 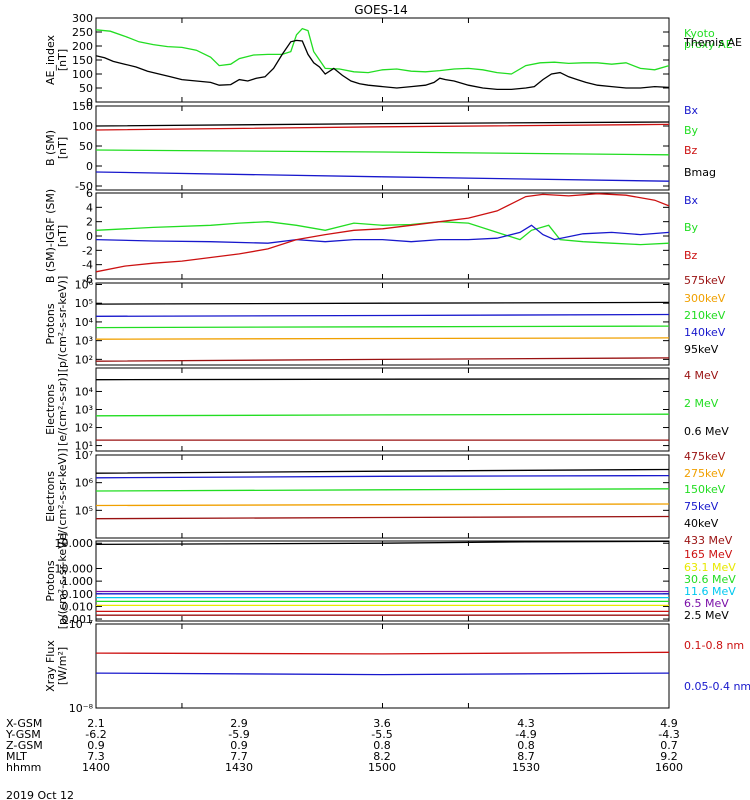 What do you see at coordinates (382, 767) in the screenshot?
I see `orbit-value: 1500` at bounding box center [382, 767].